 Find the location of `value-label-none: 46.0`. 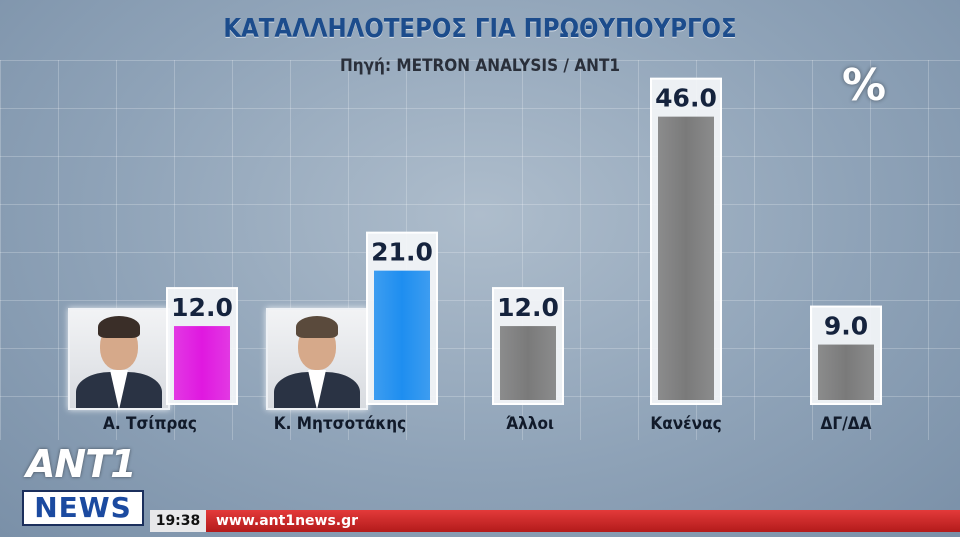

value-label-none: 46.0 is located at coordinates (686, 98).